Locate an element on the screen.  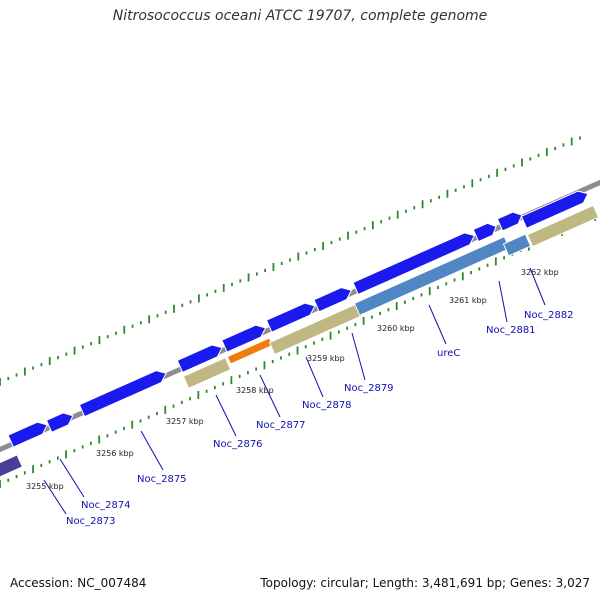
kbp-label: 3261 kbp is located at coordinates (468, 300).